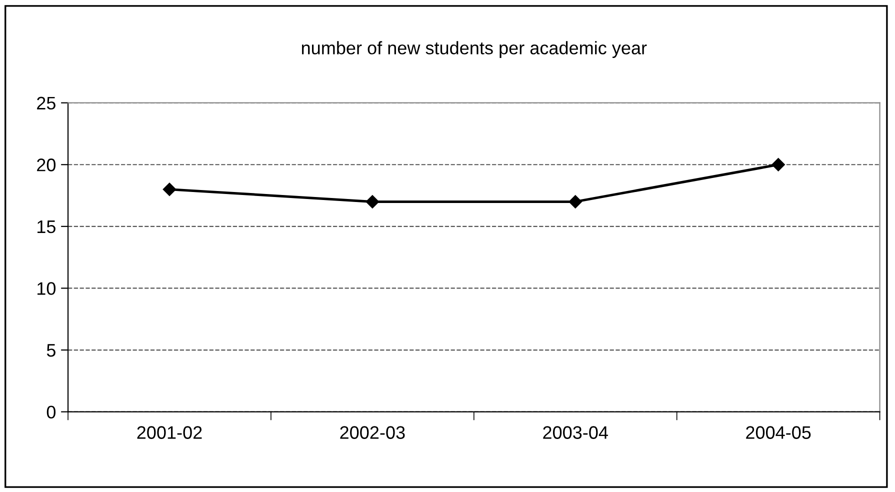  Describe the element at coordinates (51, 412) in the screenshot. I see `y-tick-label: 0` at that location.